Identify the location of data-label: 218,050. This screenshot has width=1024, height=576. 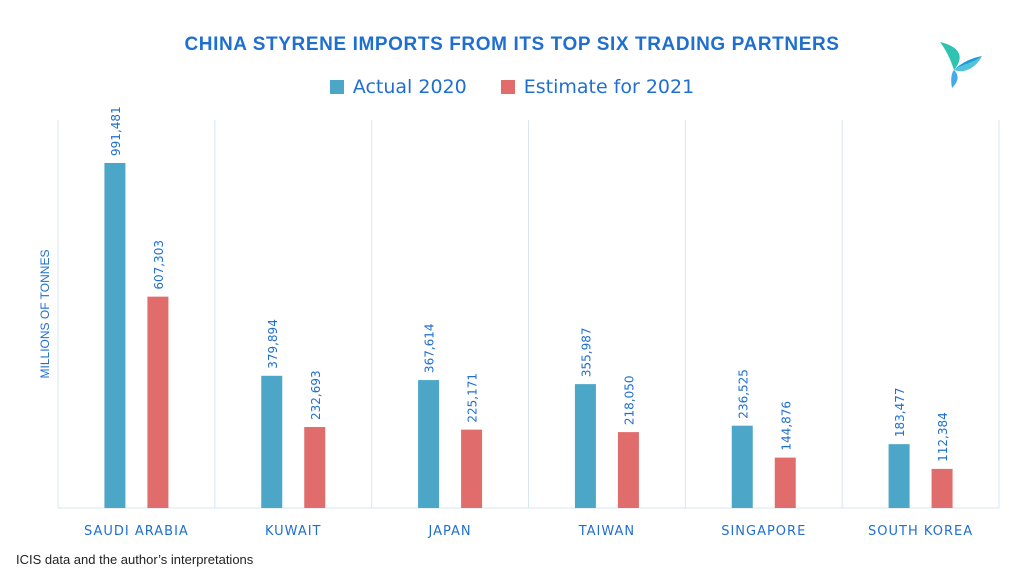
(629, 400).